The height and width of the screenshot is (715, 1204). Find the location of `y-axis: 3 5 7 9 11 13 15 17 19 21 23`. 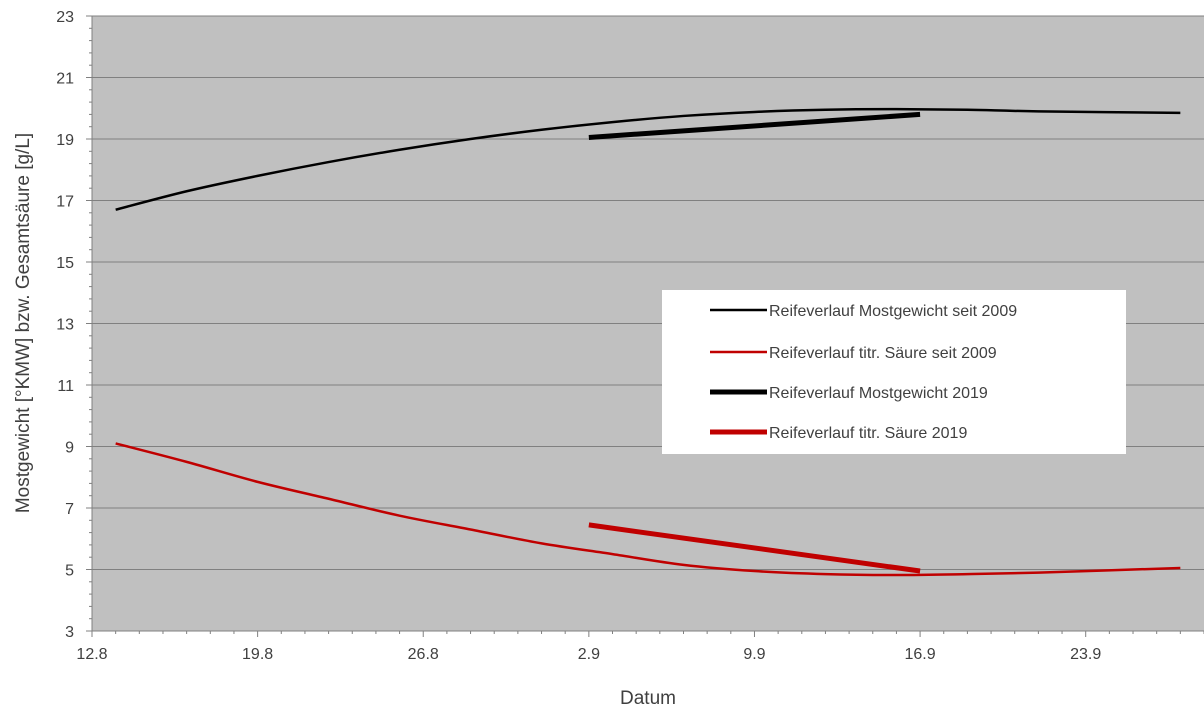

y-axis: 3 5 7 9 11 13 15 17 19 21 23 is located at coordinates (74, 325).